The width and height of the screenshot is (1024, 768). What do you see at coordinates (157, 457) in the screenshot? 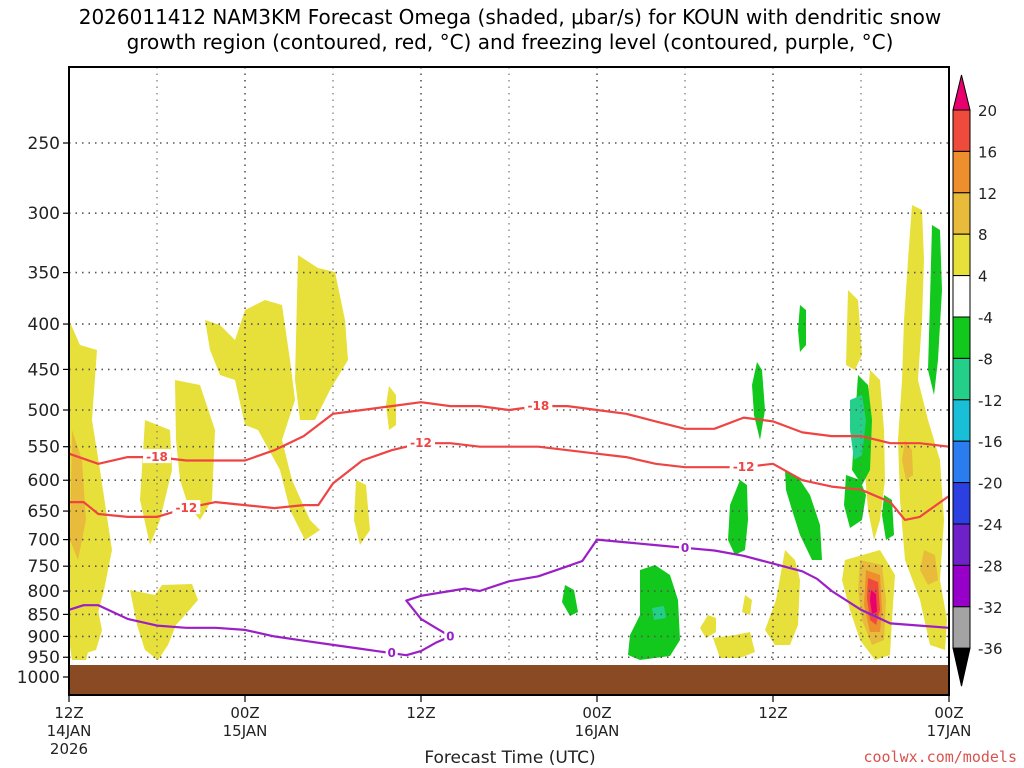
I see `contour-label--18-0: -18` at bounding box center [157, 457].